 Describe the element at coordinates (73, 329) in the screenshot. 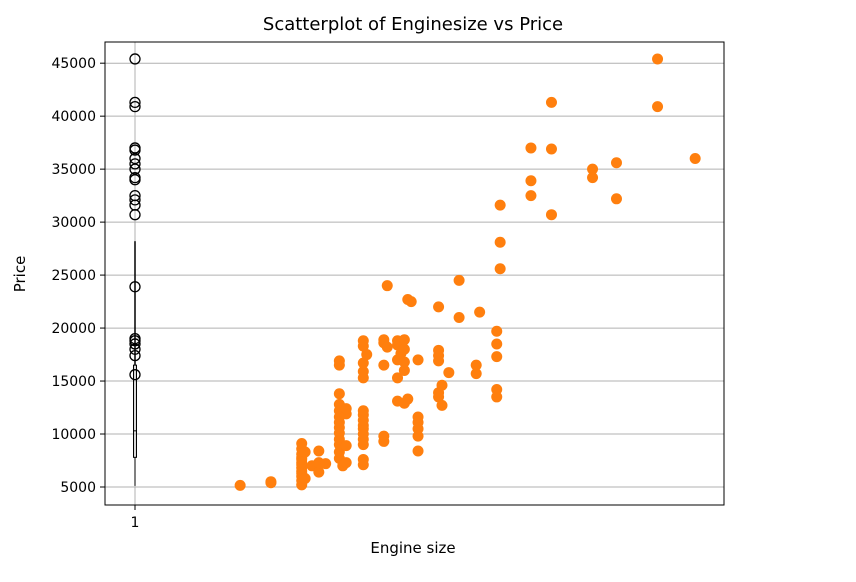

I see `y-tick-label: 20000` at that location.